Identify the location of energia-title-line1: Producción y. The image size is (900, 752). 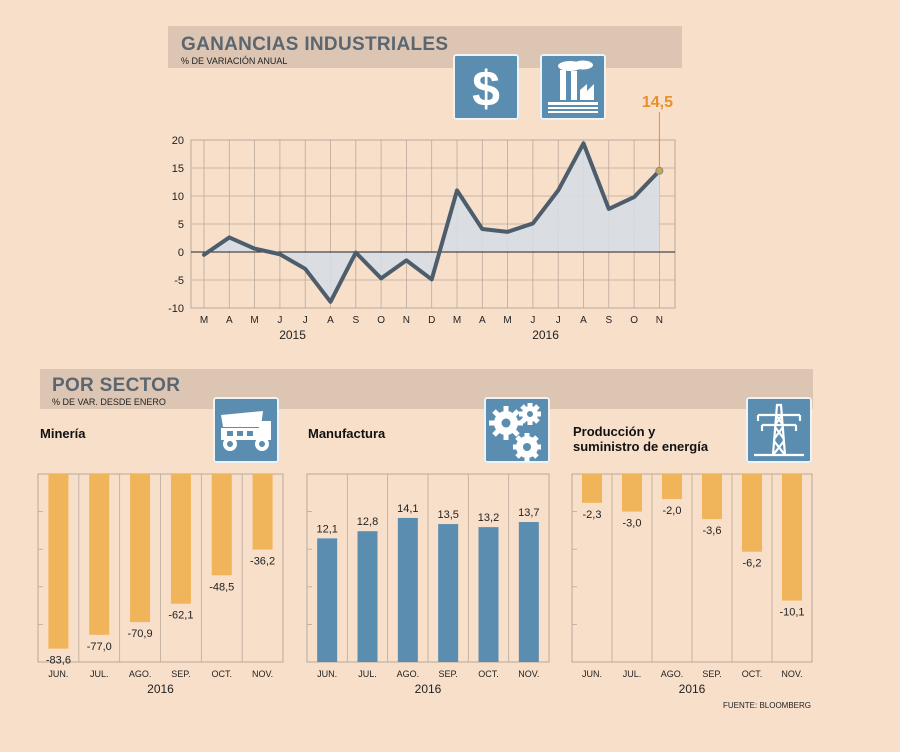
(614, 431).